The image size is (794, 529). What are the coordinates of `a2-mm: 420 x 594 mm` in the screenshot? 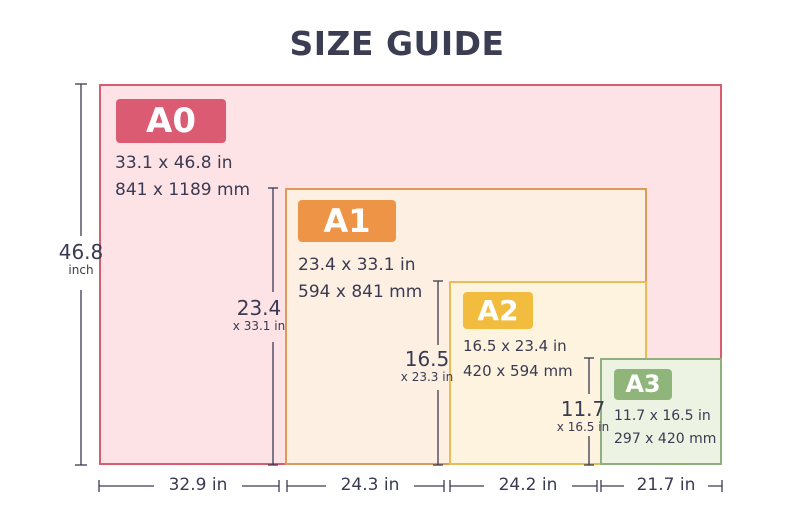 It's located at (518, 371).